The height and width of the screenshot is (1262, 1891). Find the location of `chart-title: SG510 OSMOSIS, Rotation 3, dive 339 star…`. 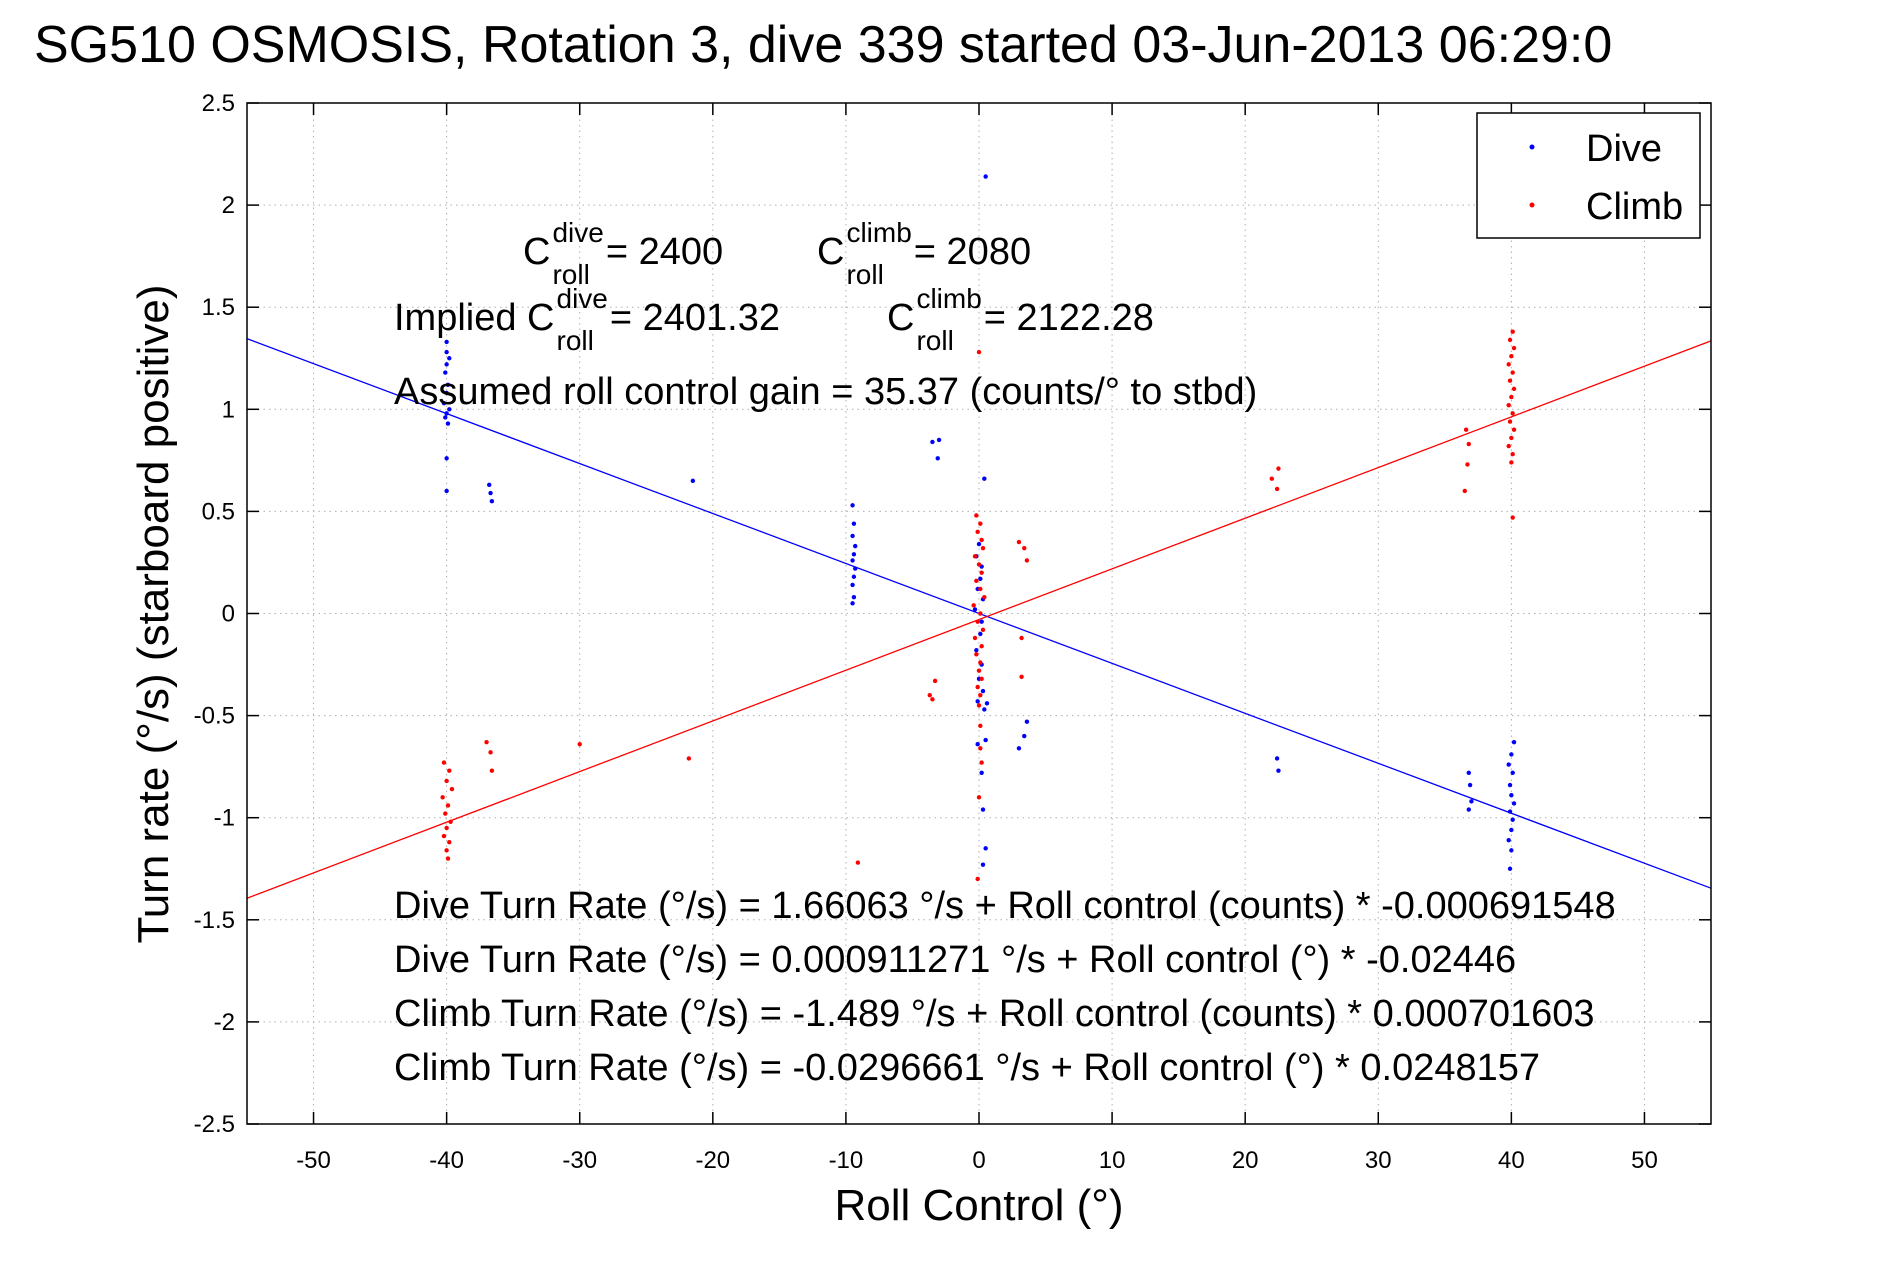

chart-title: SG510 OSMOSIS, Rotation 3, dive 339 star… is located at coordinates (823, 45).